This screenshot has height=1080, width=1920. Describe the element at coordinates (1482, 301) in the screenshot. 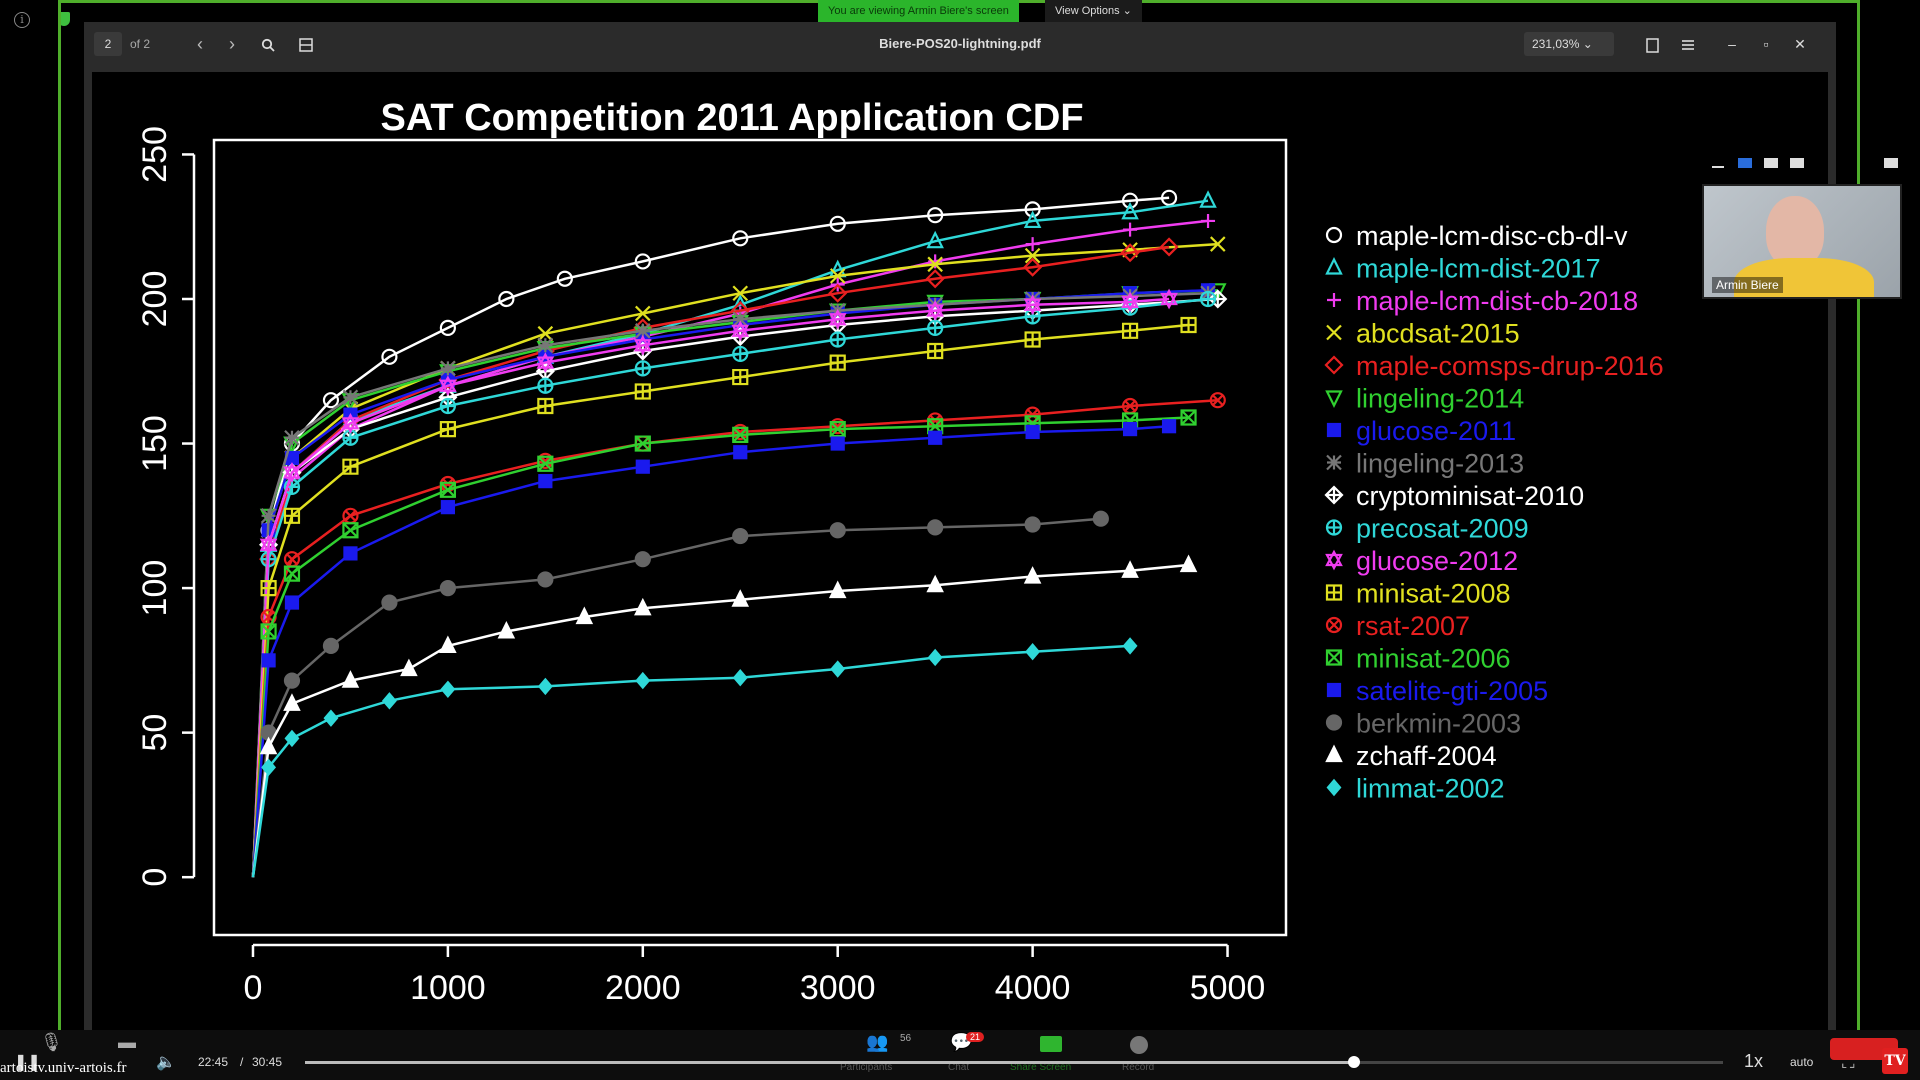

I see `legend-item: maple-lcm-dist-cb-2018` at that location.